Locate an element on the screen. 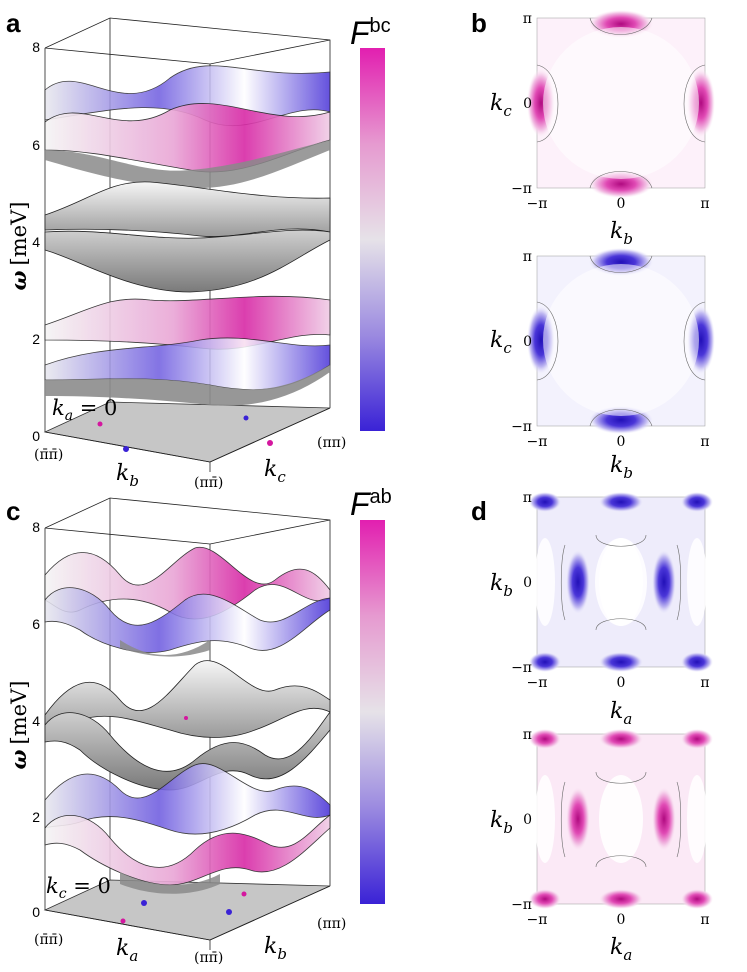 The image size is (747, 972). axis-label-right: kc is located at coordinates (275, 471).